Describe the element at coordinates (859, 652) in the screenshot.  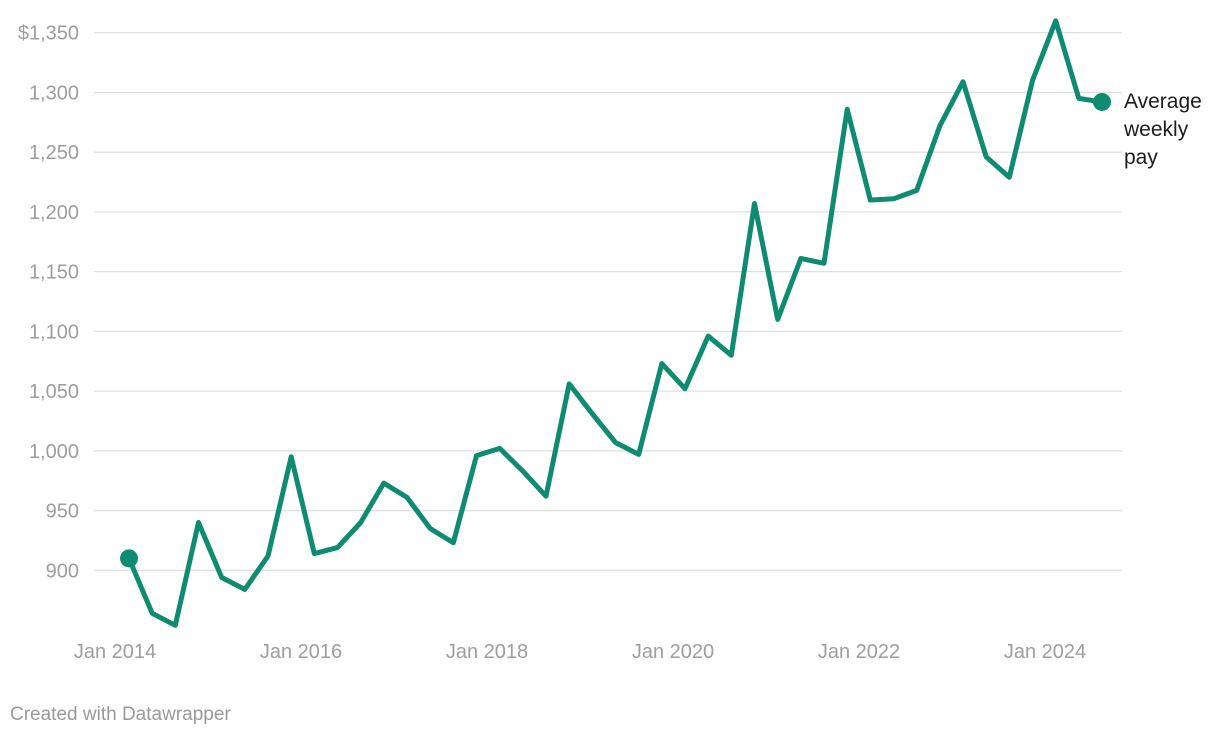
I see `x-axis-label: Jan 2022` at that location.